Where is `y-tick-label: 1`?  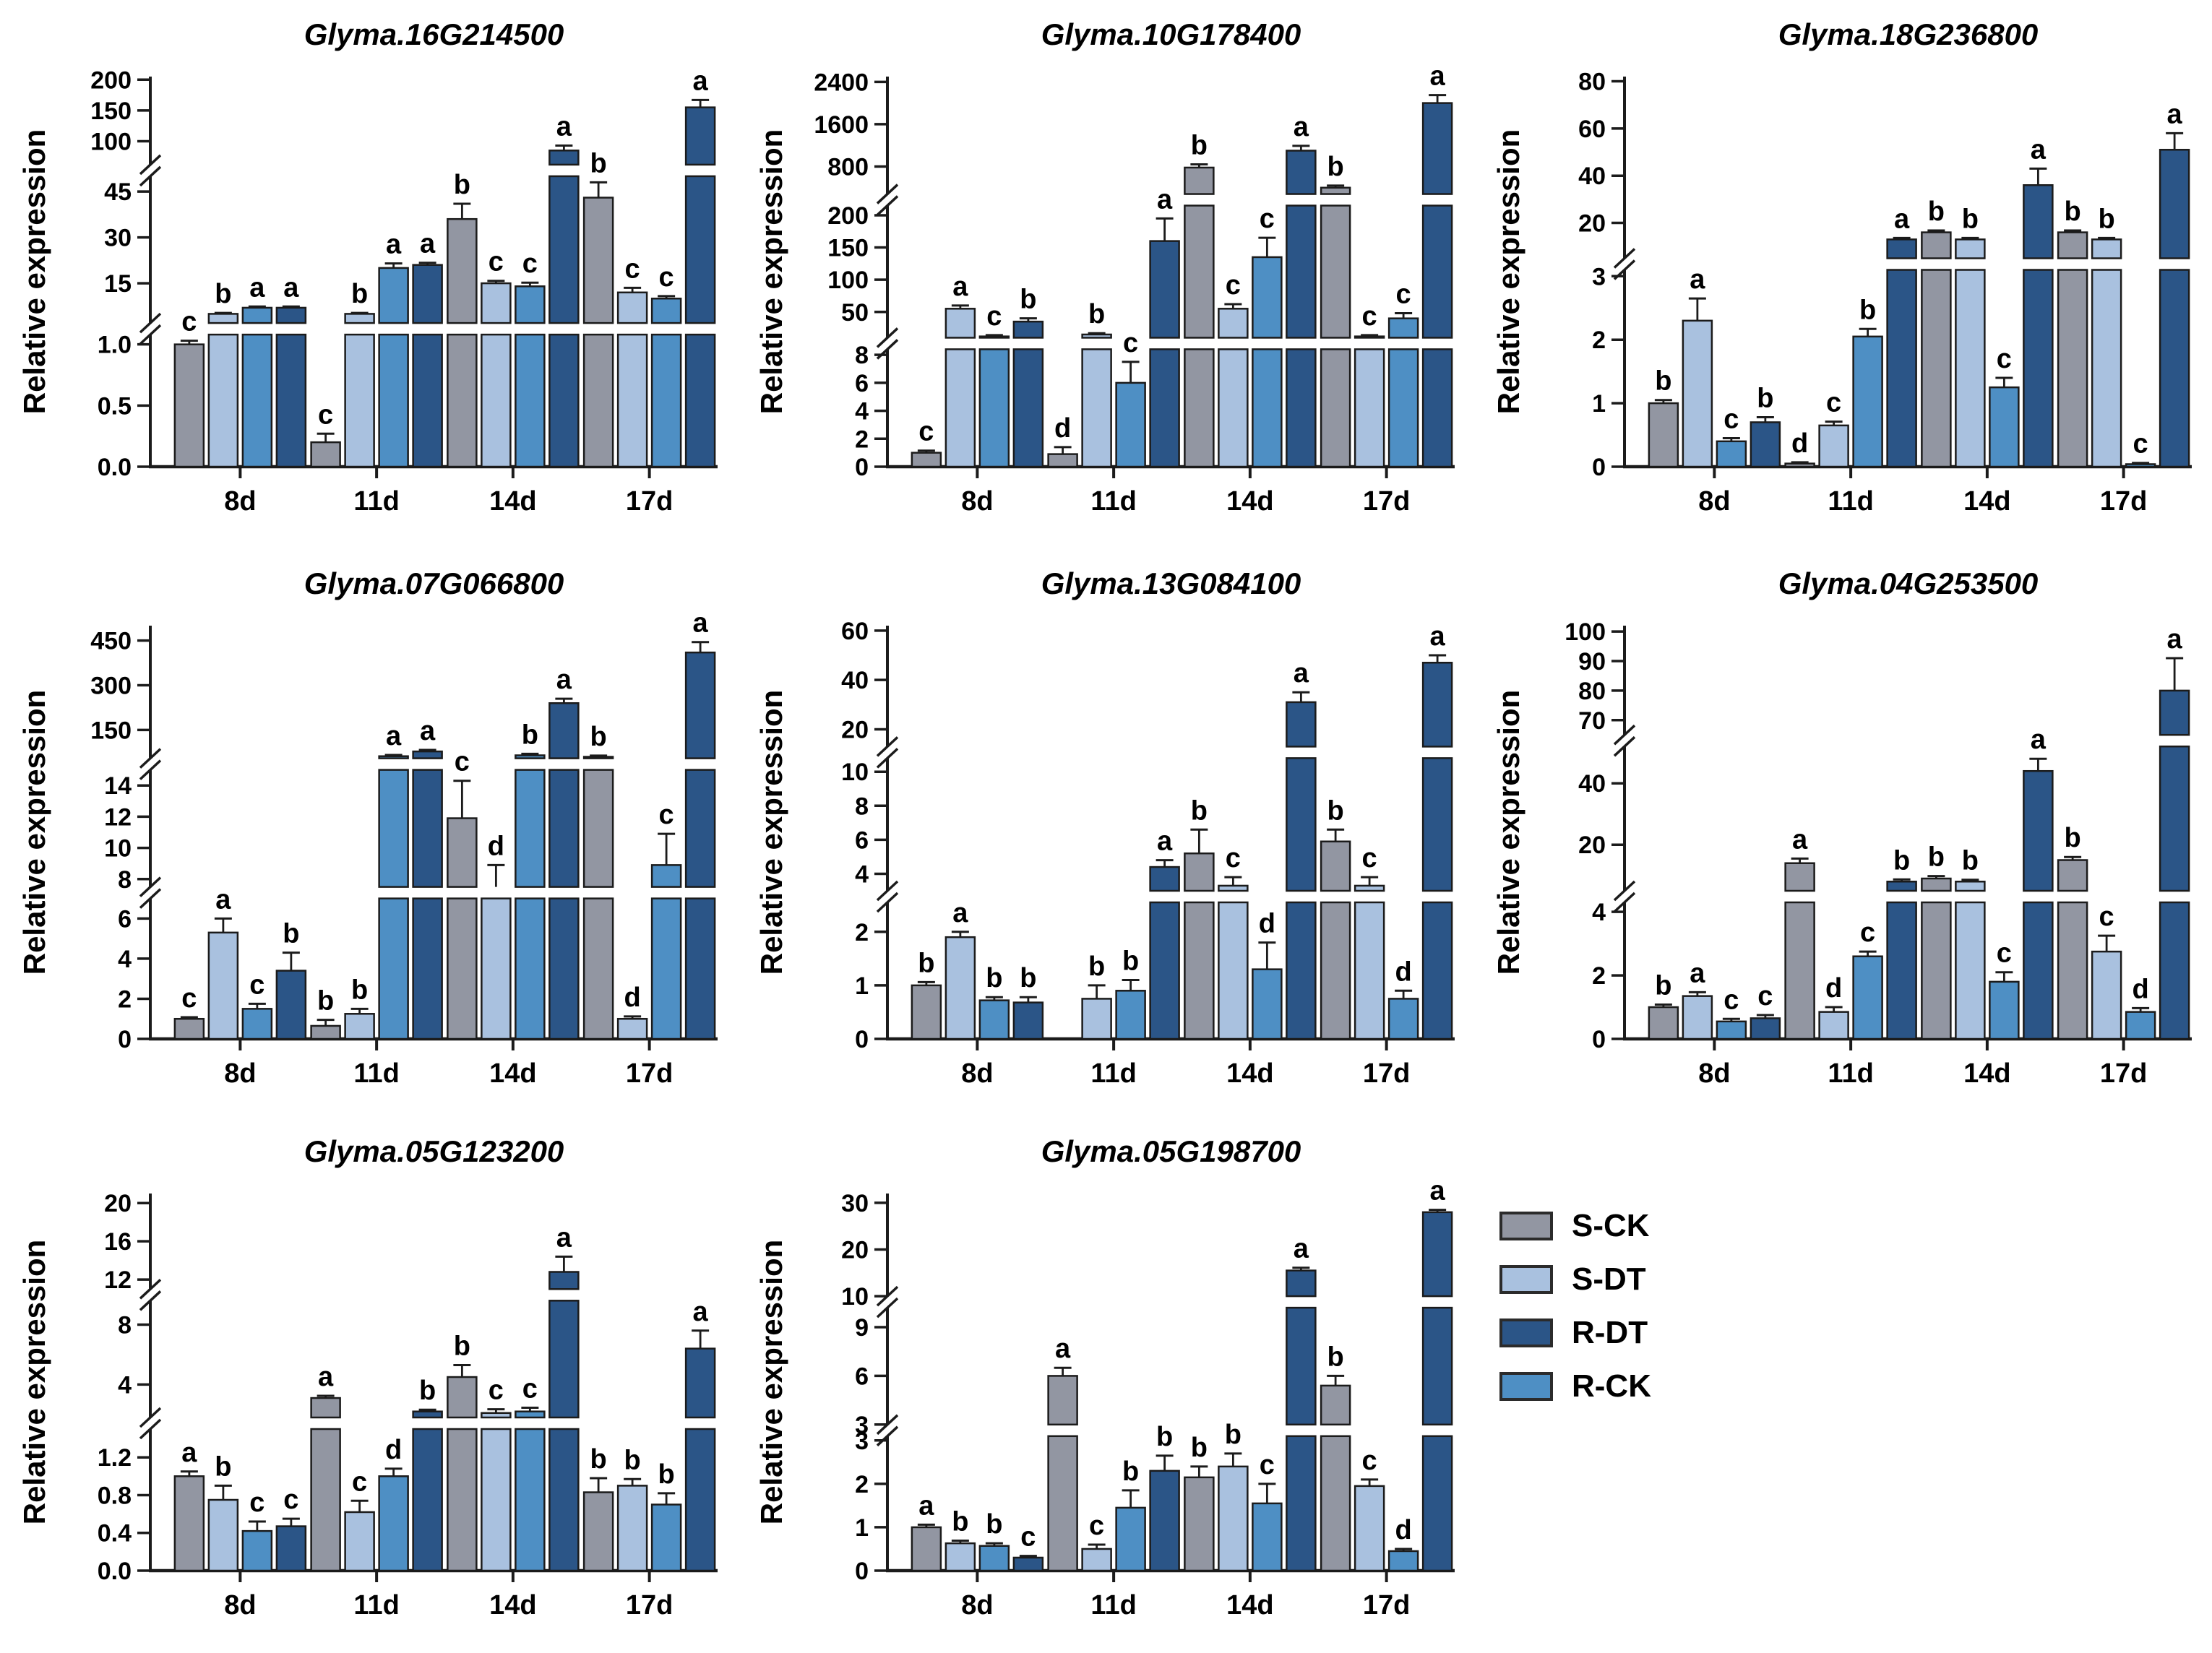
y-tick-label: 1 is located at coordinates (862, 1528).